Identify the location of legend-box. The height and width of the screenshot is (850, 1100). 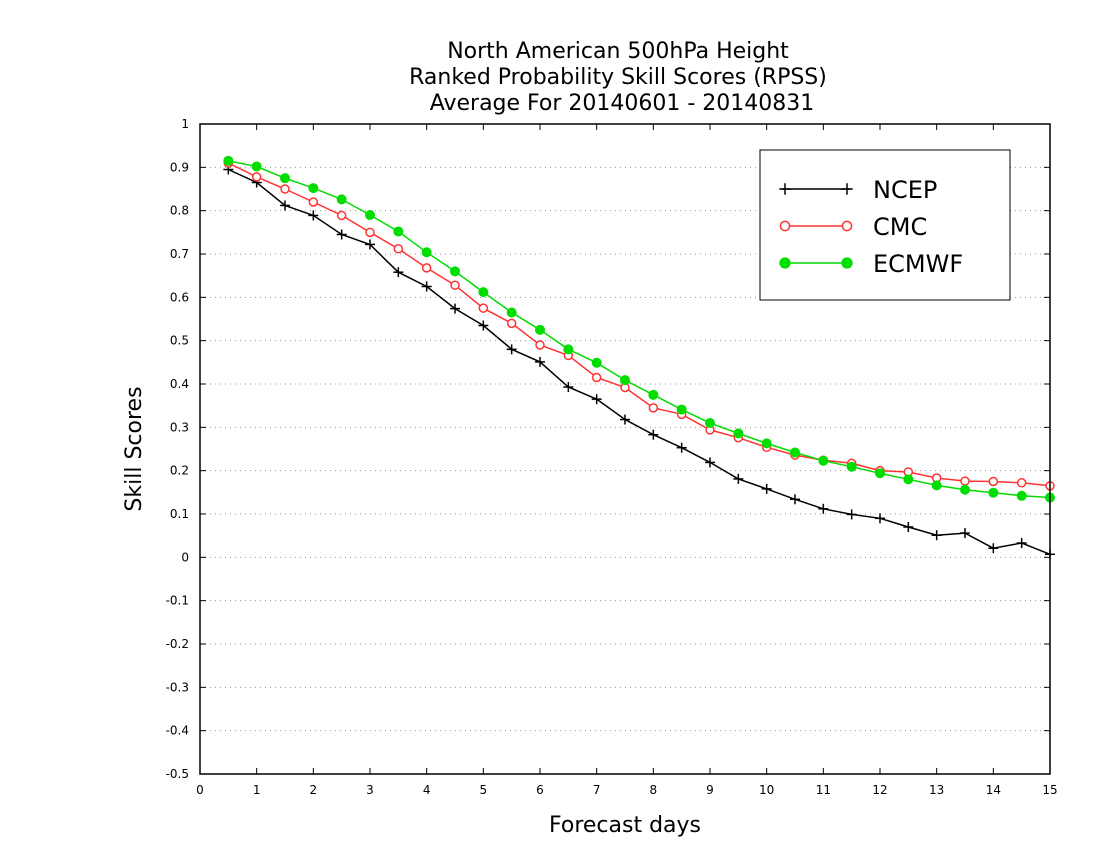
(885, 225).